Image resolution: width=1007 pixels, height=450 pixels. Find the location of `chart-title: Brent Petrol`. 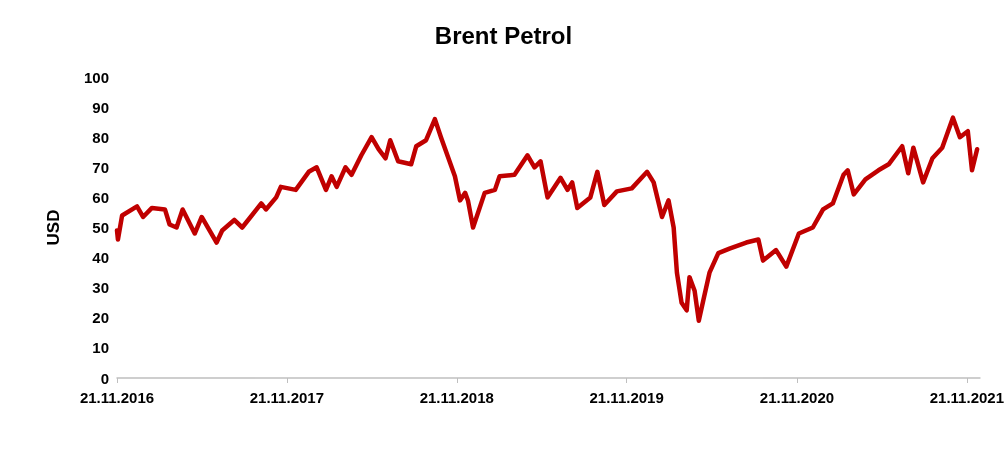

chart-title: Brent Petrol is located at coordinates (503, 35).